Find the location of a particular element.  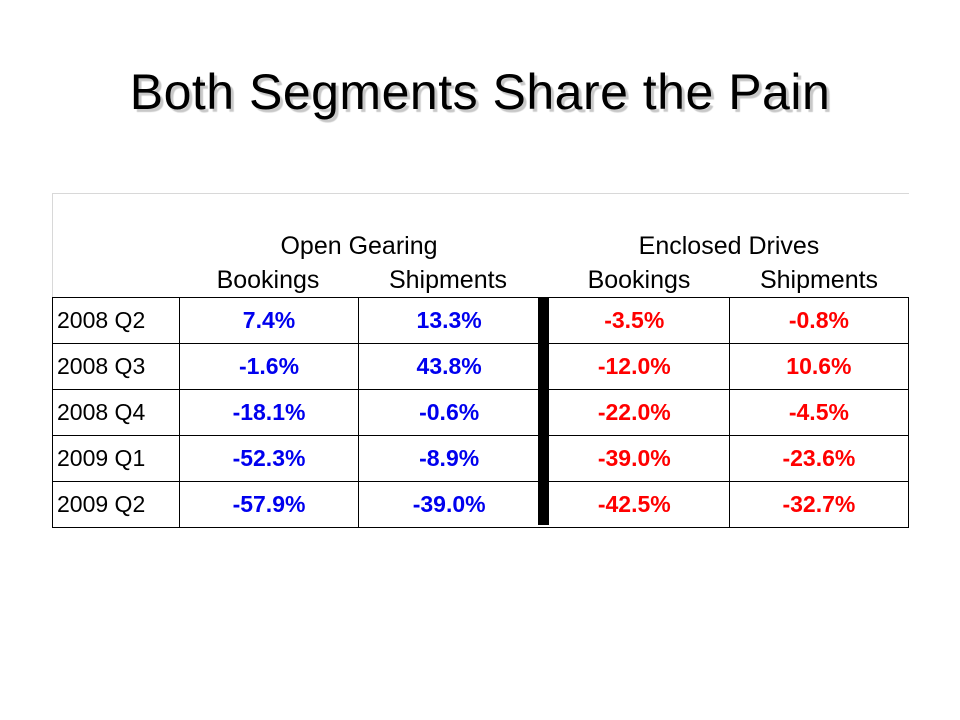

cell-ed-shipments: -32.7% is located at coordinates (819, 504).